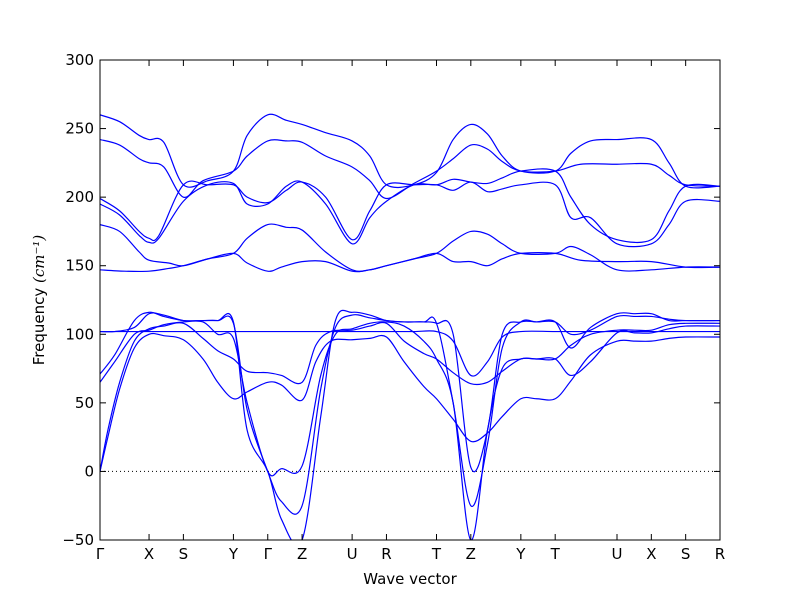  Describe the element at coordinates (79, 60) in the screenshot. I see `y-tick-label: 300` at that location.